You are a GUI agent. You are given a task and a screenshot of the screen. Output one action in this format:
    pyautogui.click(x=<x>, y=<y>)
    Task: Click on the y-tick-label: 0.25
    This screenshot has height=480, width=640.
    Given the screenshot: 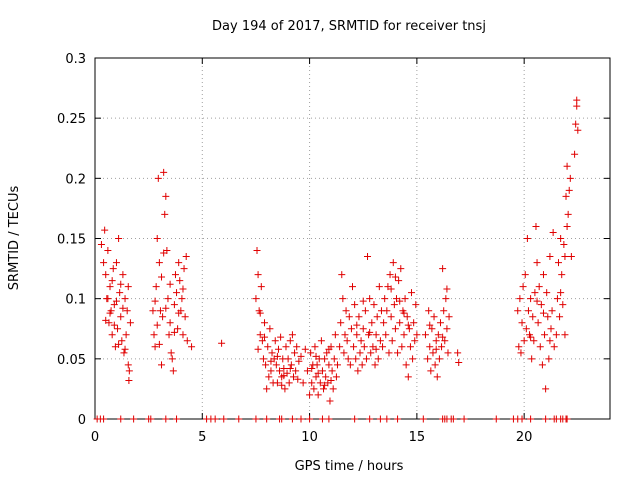 What is the action you would take?
    pyautogui.click(x=71, y=119)
    